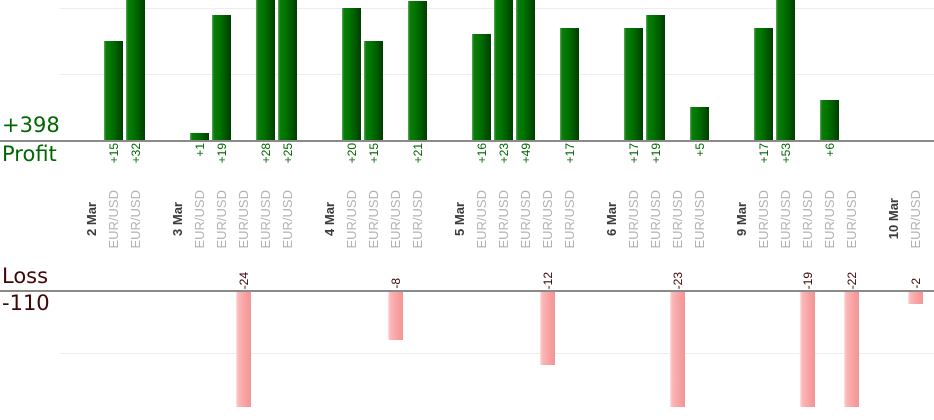  Describe the element at coordinates (497, 353) in the screenshot. I see `loss-gridline` at that location.